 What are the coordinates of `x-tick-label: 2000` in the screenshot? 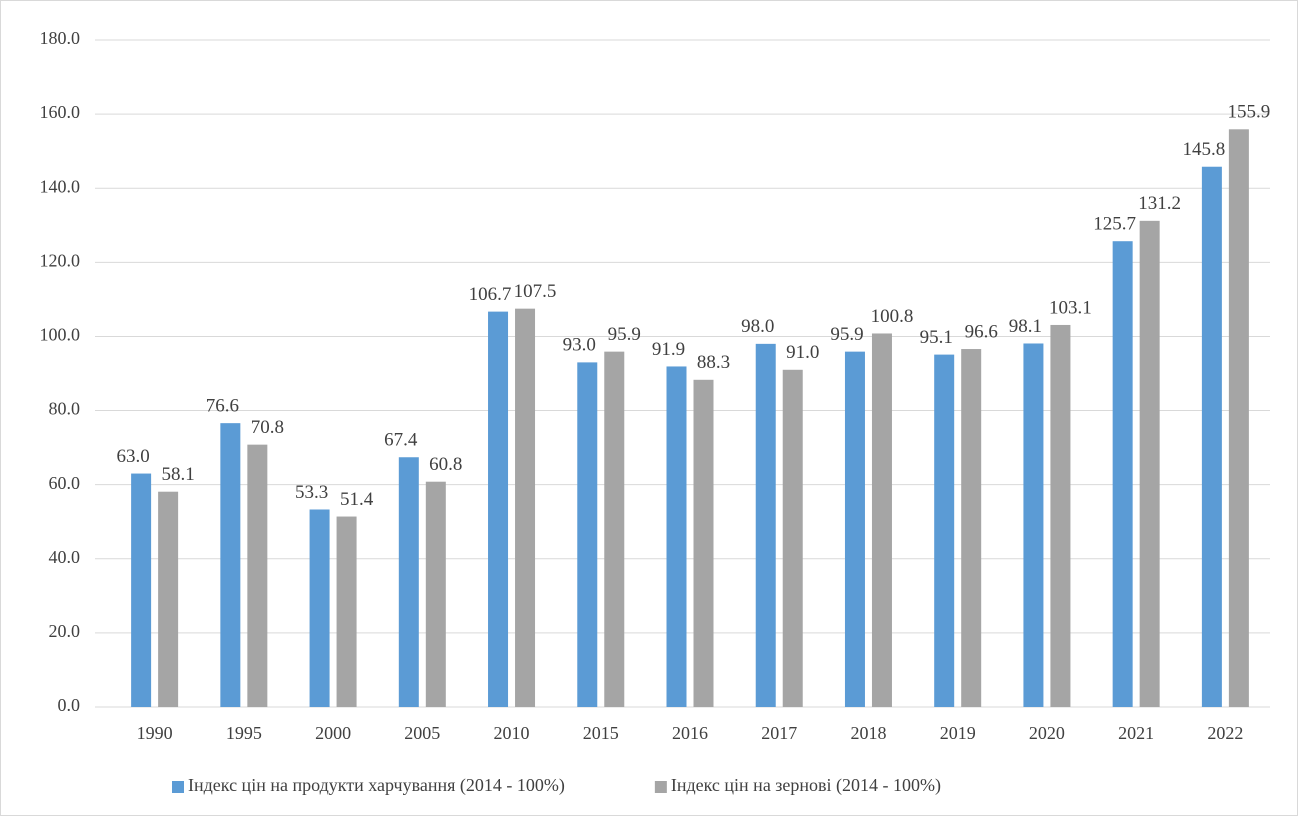 It's located at (333, 733).